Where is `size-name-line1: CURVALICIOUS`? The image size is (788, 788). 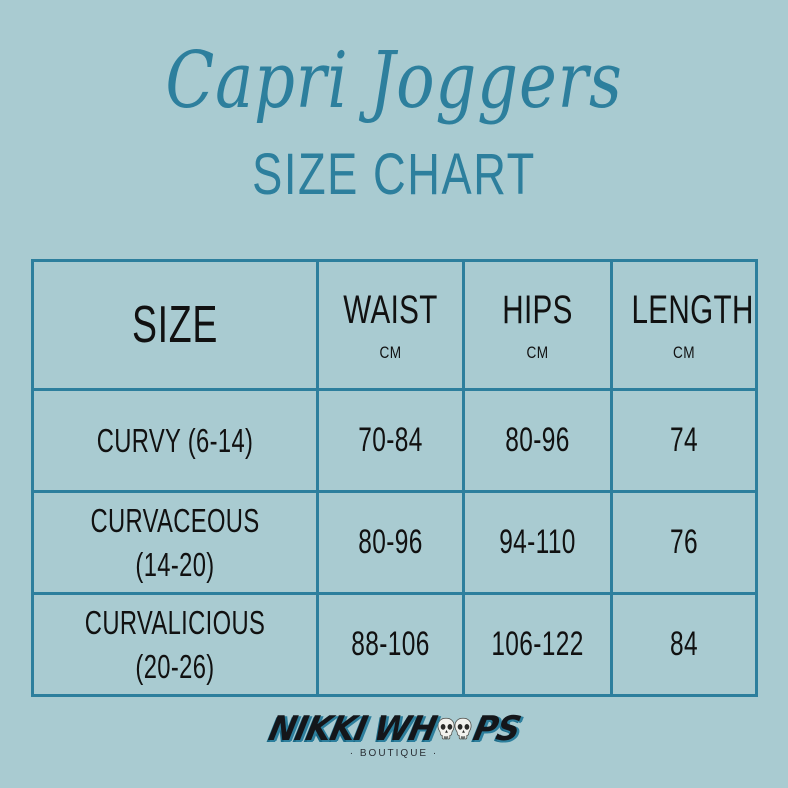 size-name-line1: CURVALICIOUS is located at coordinates (175, 622).